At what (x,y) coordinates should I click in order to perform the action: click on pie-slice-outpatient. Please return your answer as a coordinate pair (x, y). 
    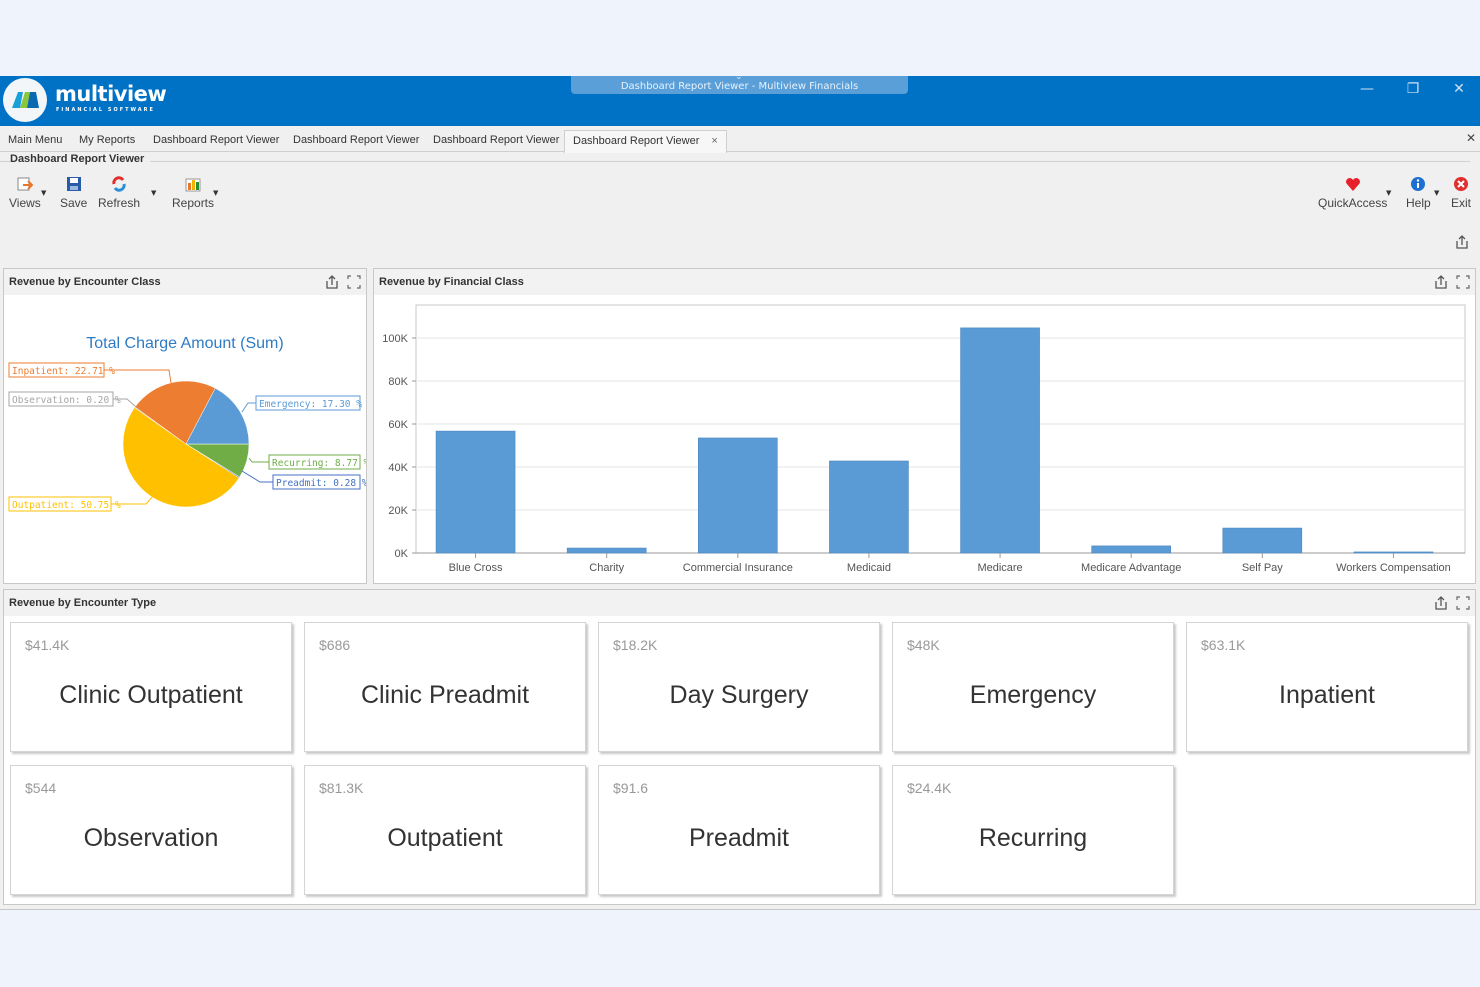
    Looking at the image, I should click on (181, 457).